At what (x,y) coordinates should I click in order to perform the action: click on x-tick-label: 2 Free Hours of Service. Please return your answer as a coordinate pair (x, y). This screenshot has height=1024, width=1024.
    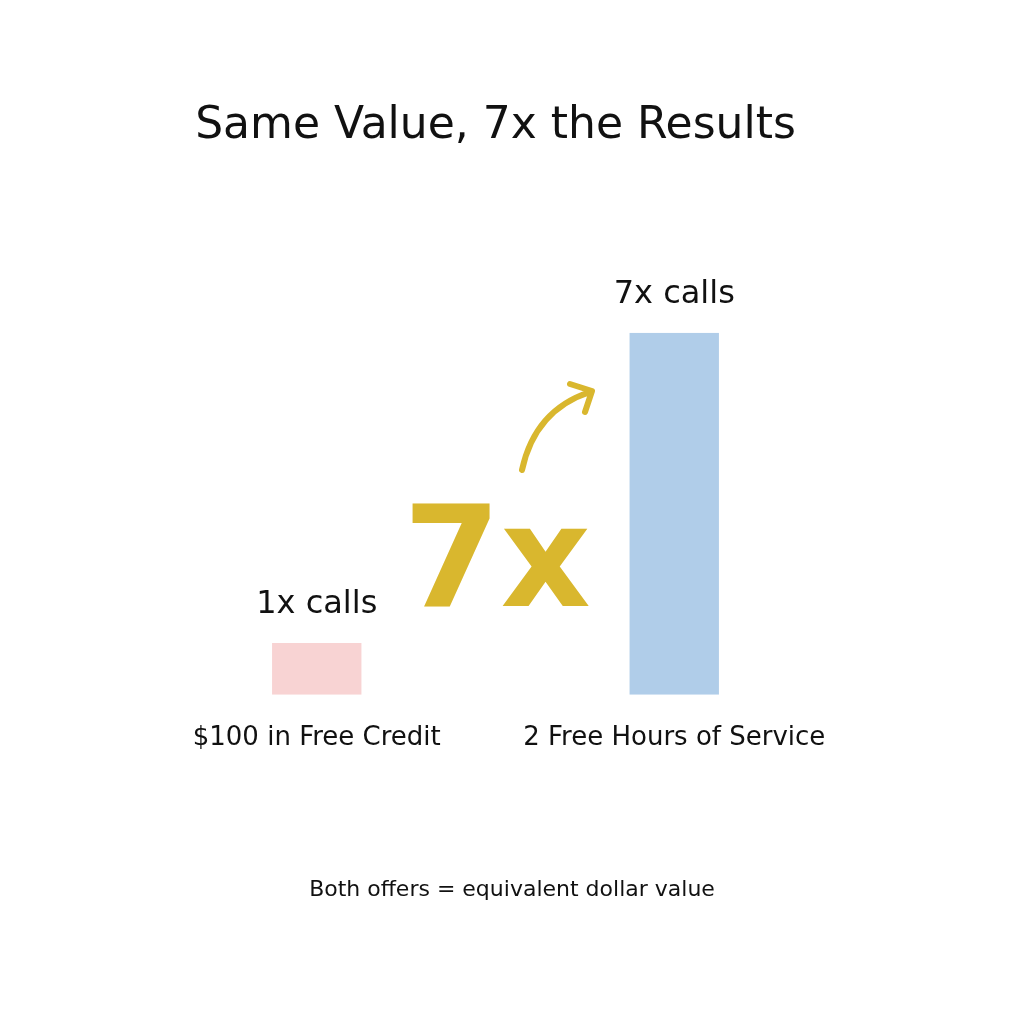
    Looking at the image, I should click on (674, 736).